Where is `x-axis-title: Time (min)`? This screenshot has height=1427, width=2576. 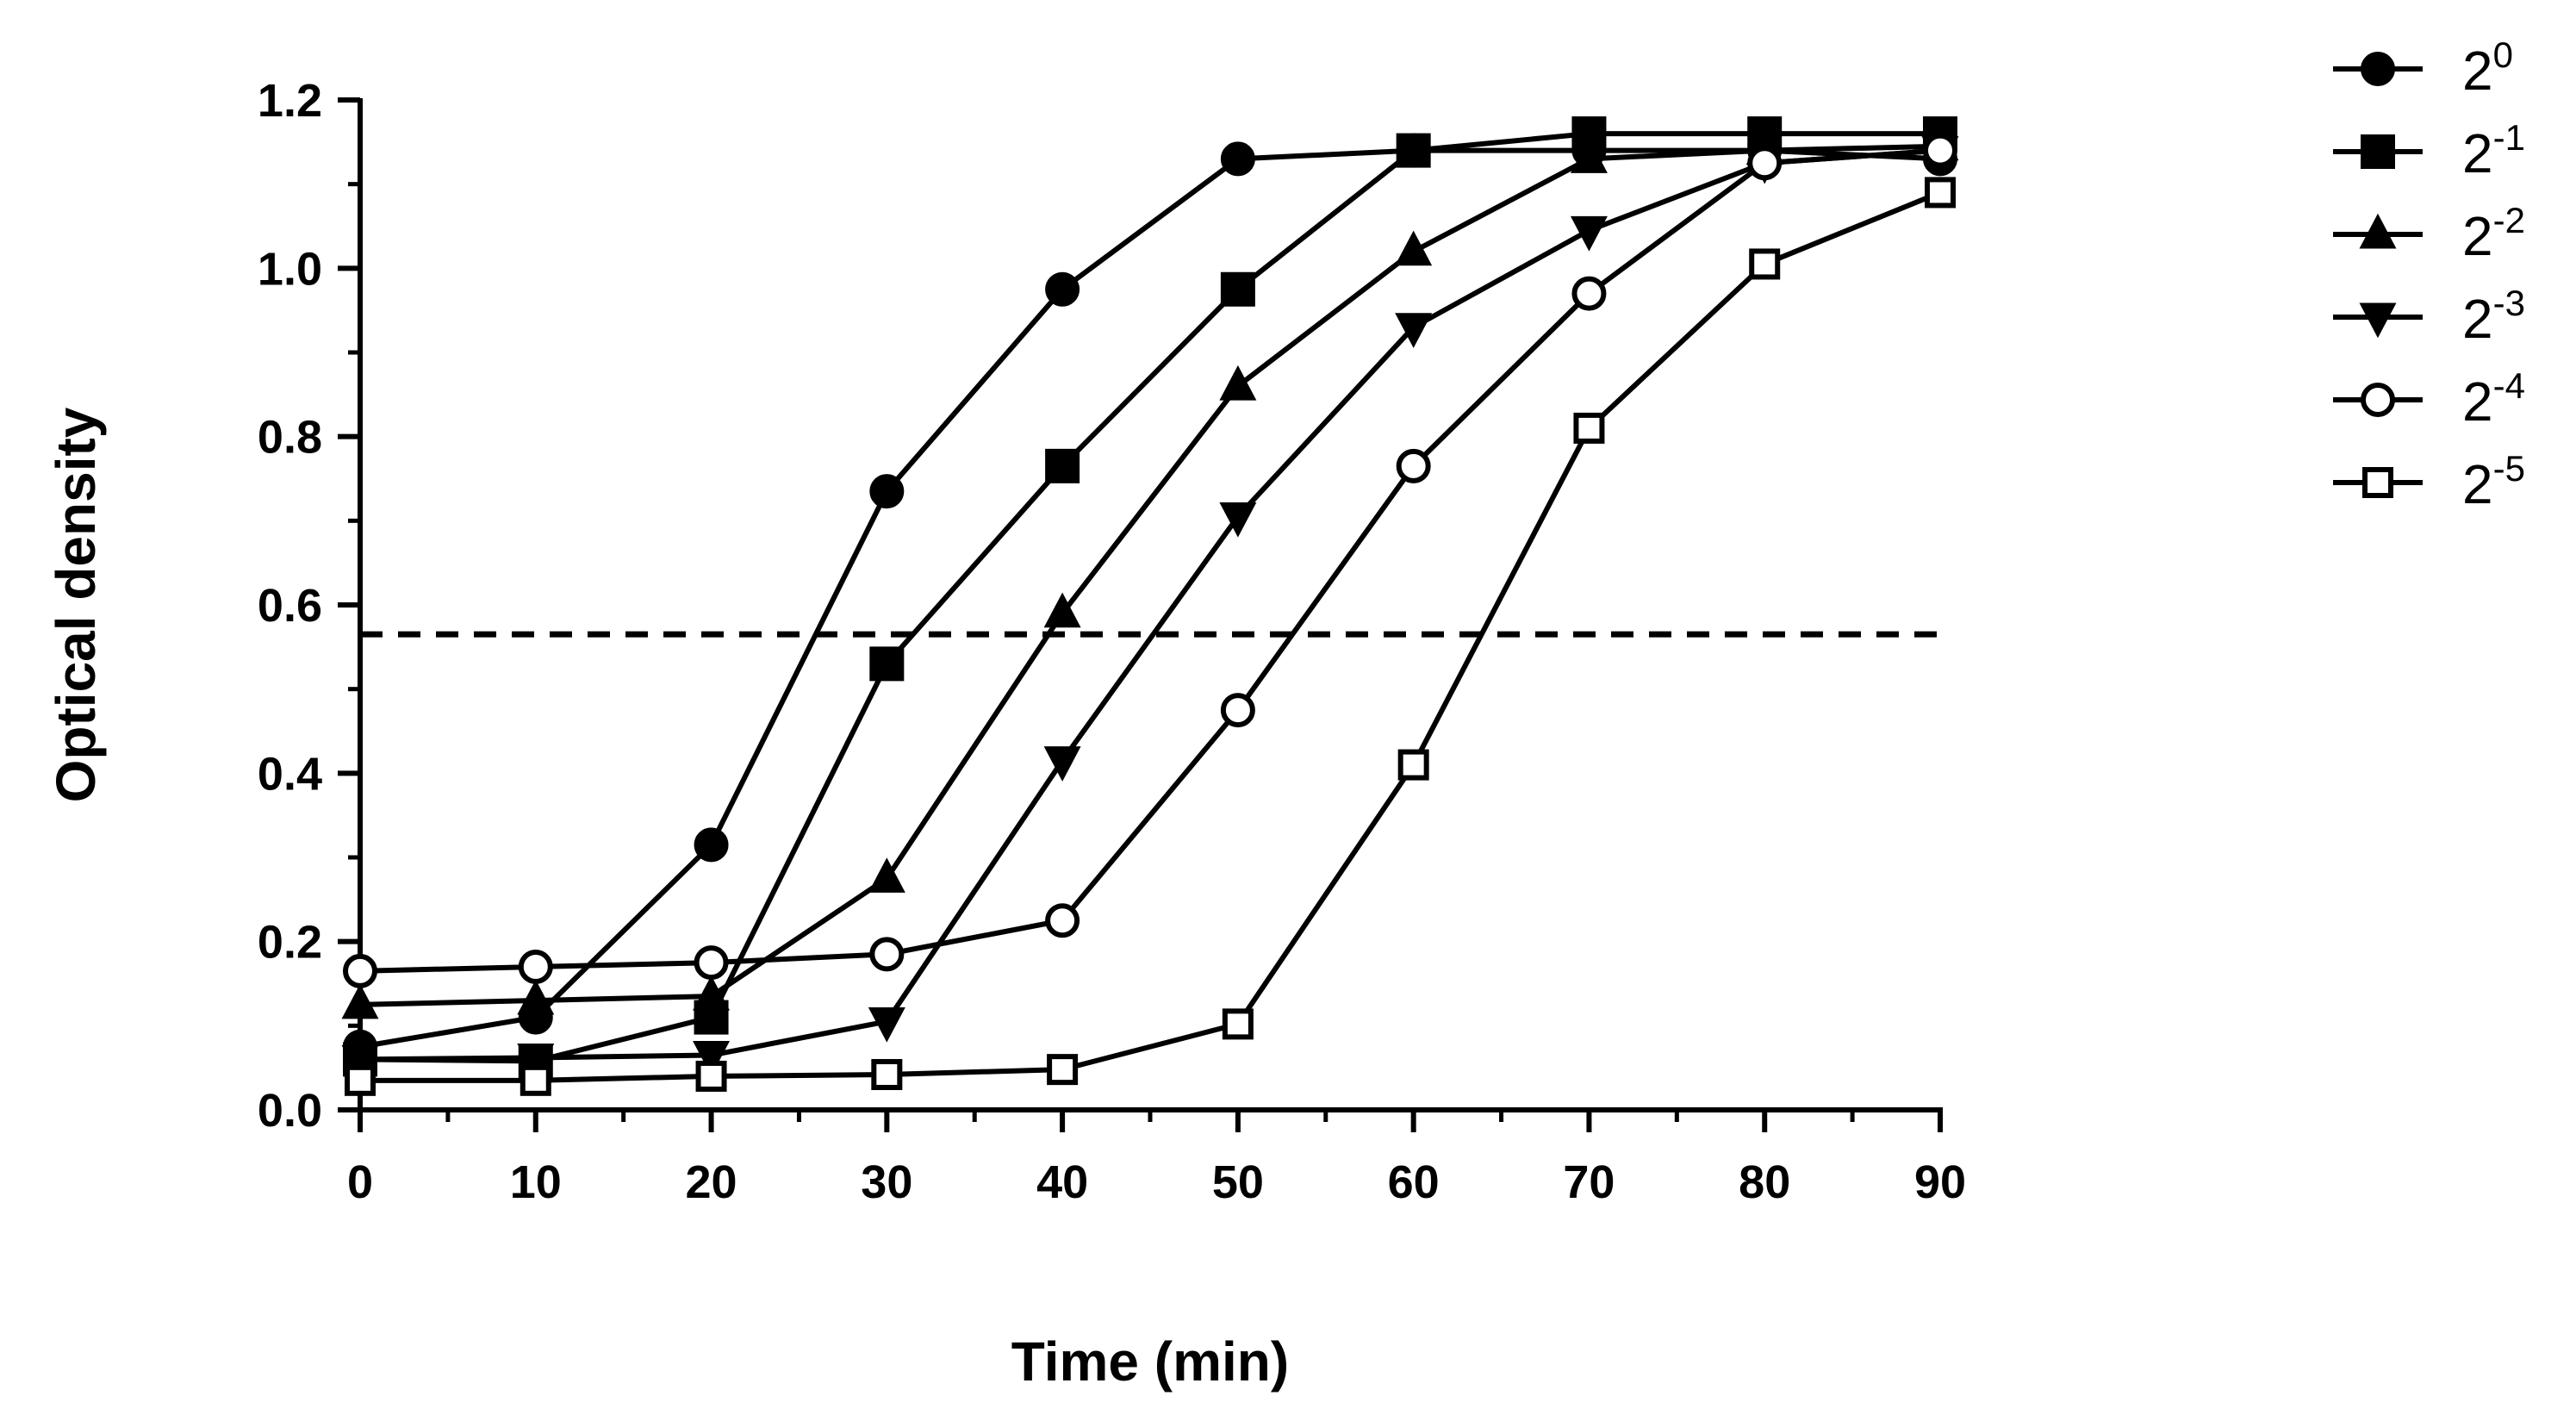 x-axis-title: Time (min) is located at coordinates (1150, 1361).